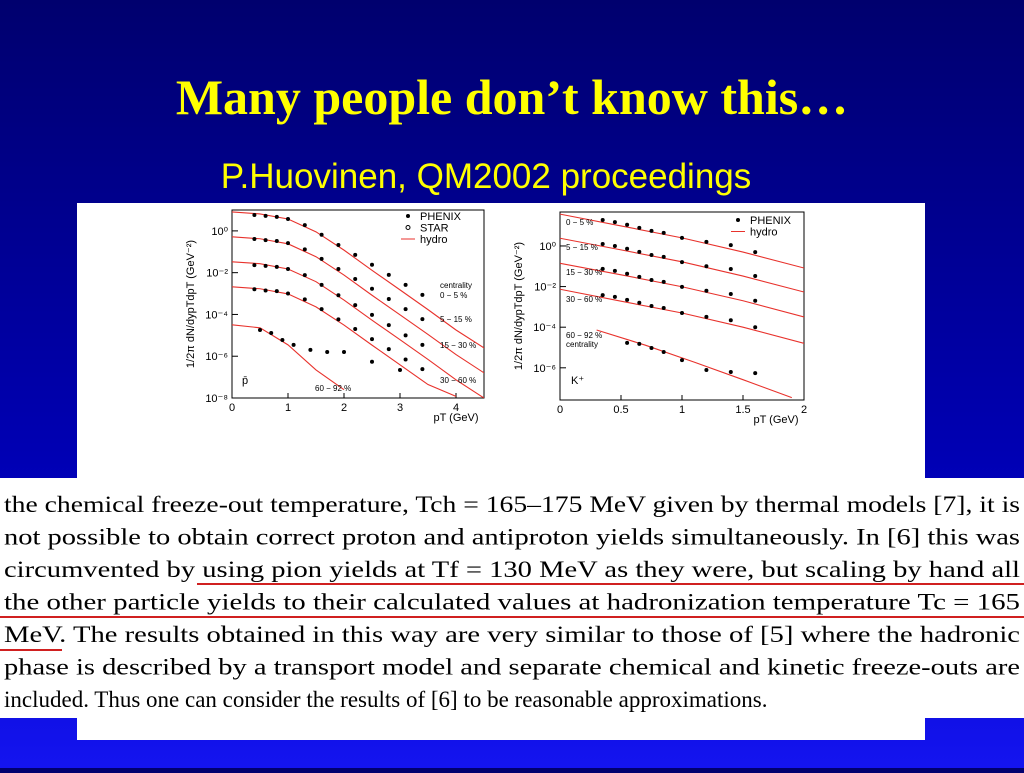 The image size is (1024, 773). What do you see at coordinates (486, 176) in the screenshot?
I see `slide-subtitle: P.Huovinen, QM2002 proceedings` at bounding box center [486, 176].